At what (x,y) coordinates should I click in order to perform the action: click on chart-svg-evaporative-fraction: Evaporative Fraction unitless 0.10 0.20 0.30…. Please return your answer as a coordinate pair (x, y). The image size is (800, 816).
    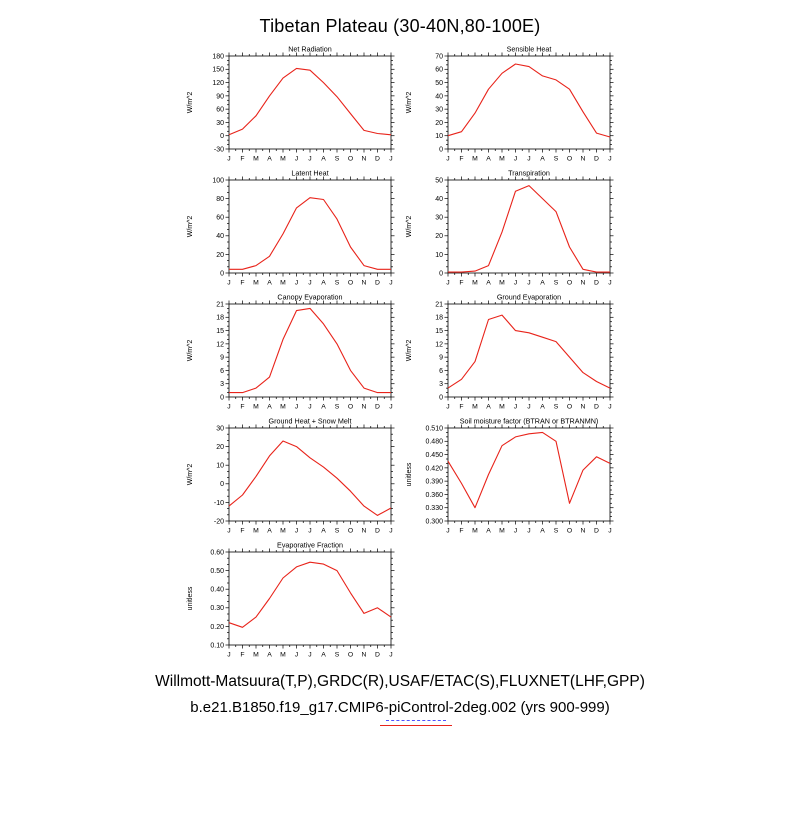
    Looking at the image, I should click on (291, 600).